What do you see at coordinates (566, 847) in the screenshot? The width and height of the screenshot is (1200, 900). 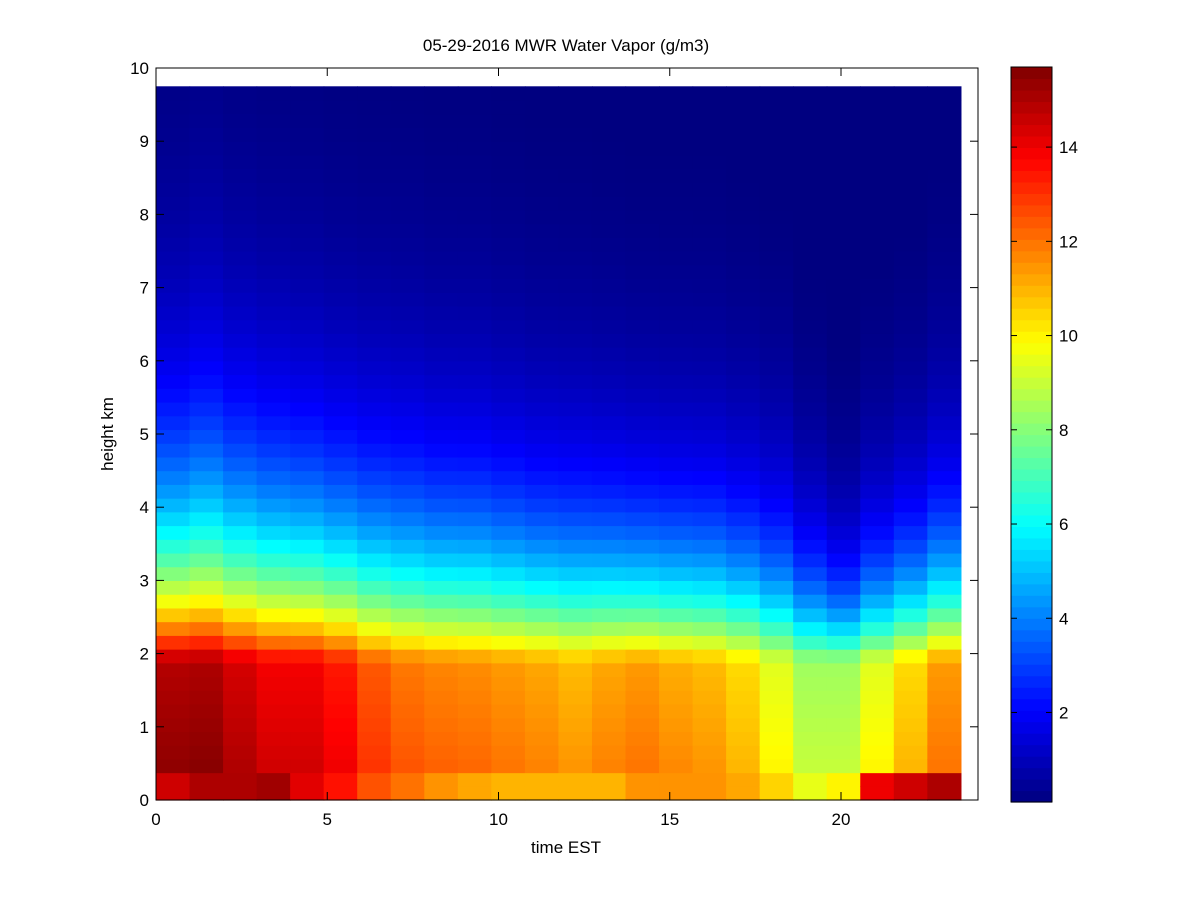 I see `x-axis-label: time EST` at bounding box center [566, 847].